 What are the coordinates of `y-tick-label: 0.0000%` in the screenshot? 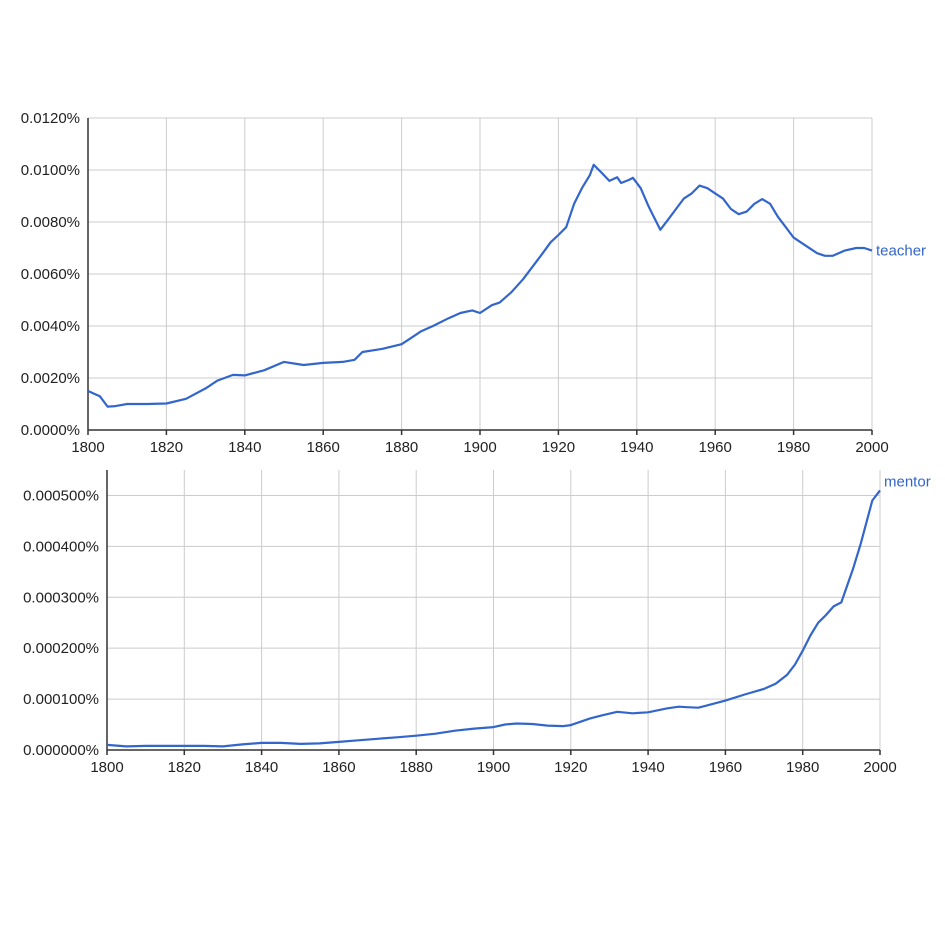 It's located at (50, 430).